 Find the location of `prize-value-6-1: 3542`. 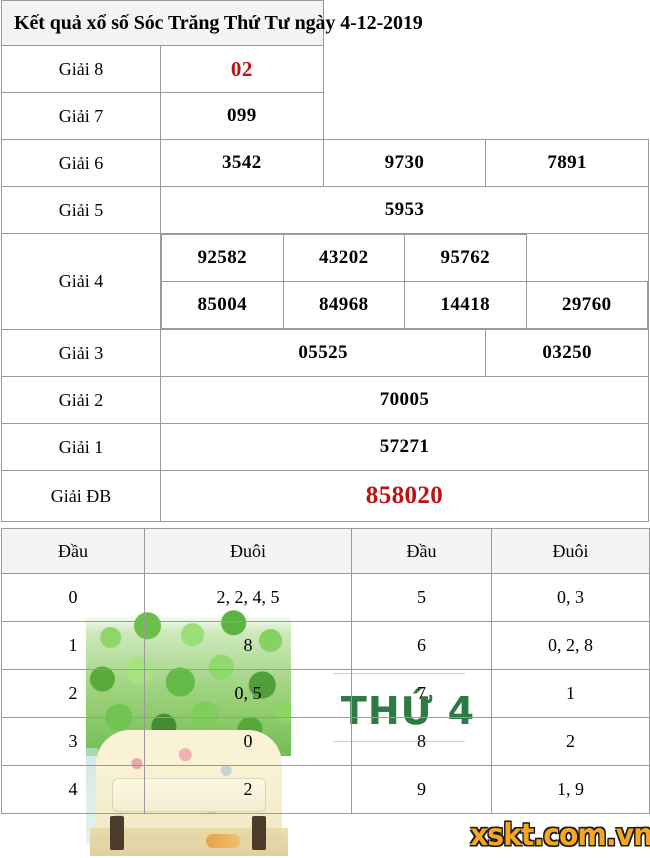

prize-value-6-1: 3542 is located at coordinates (242, 163).